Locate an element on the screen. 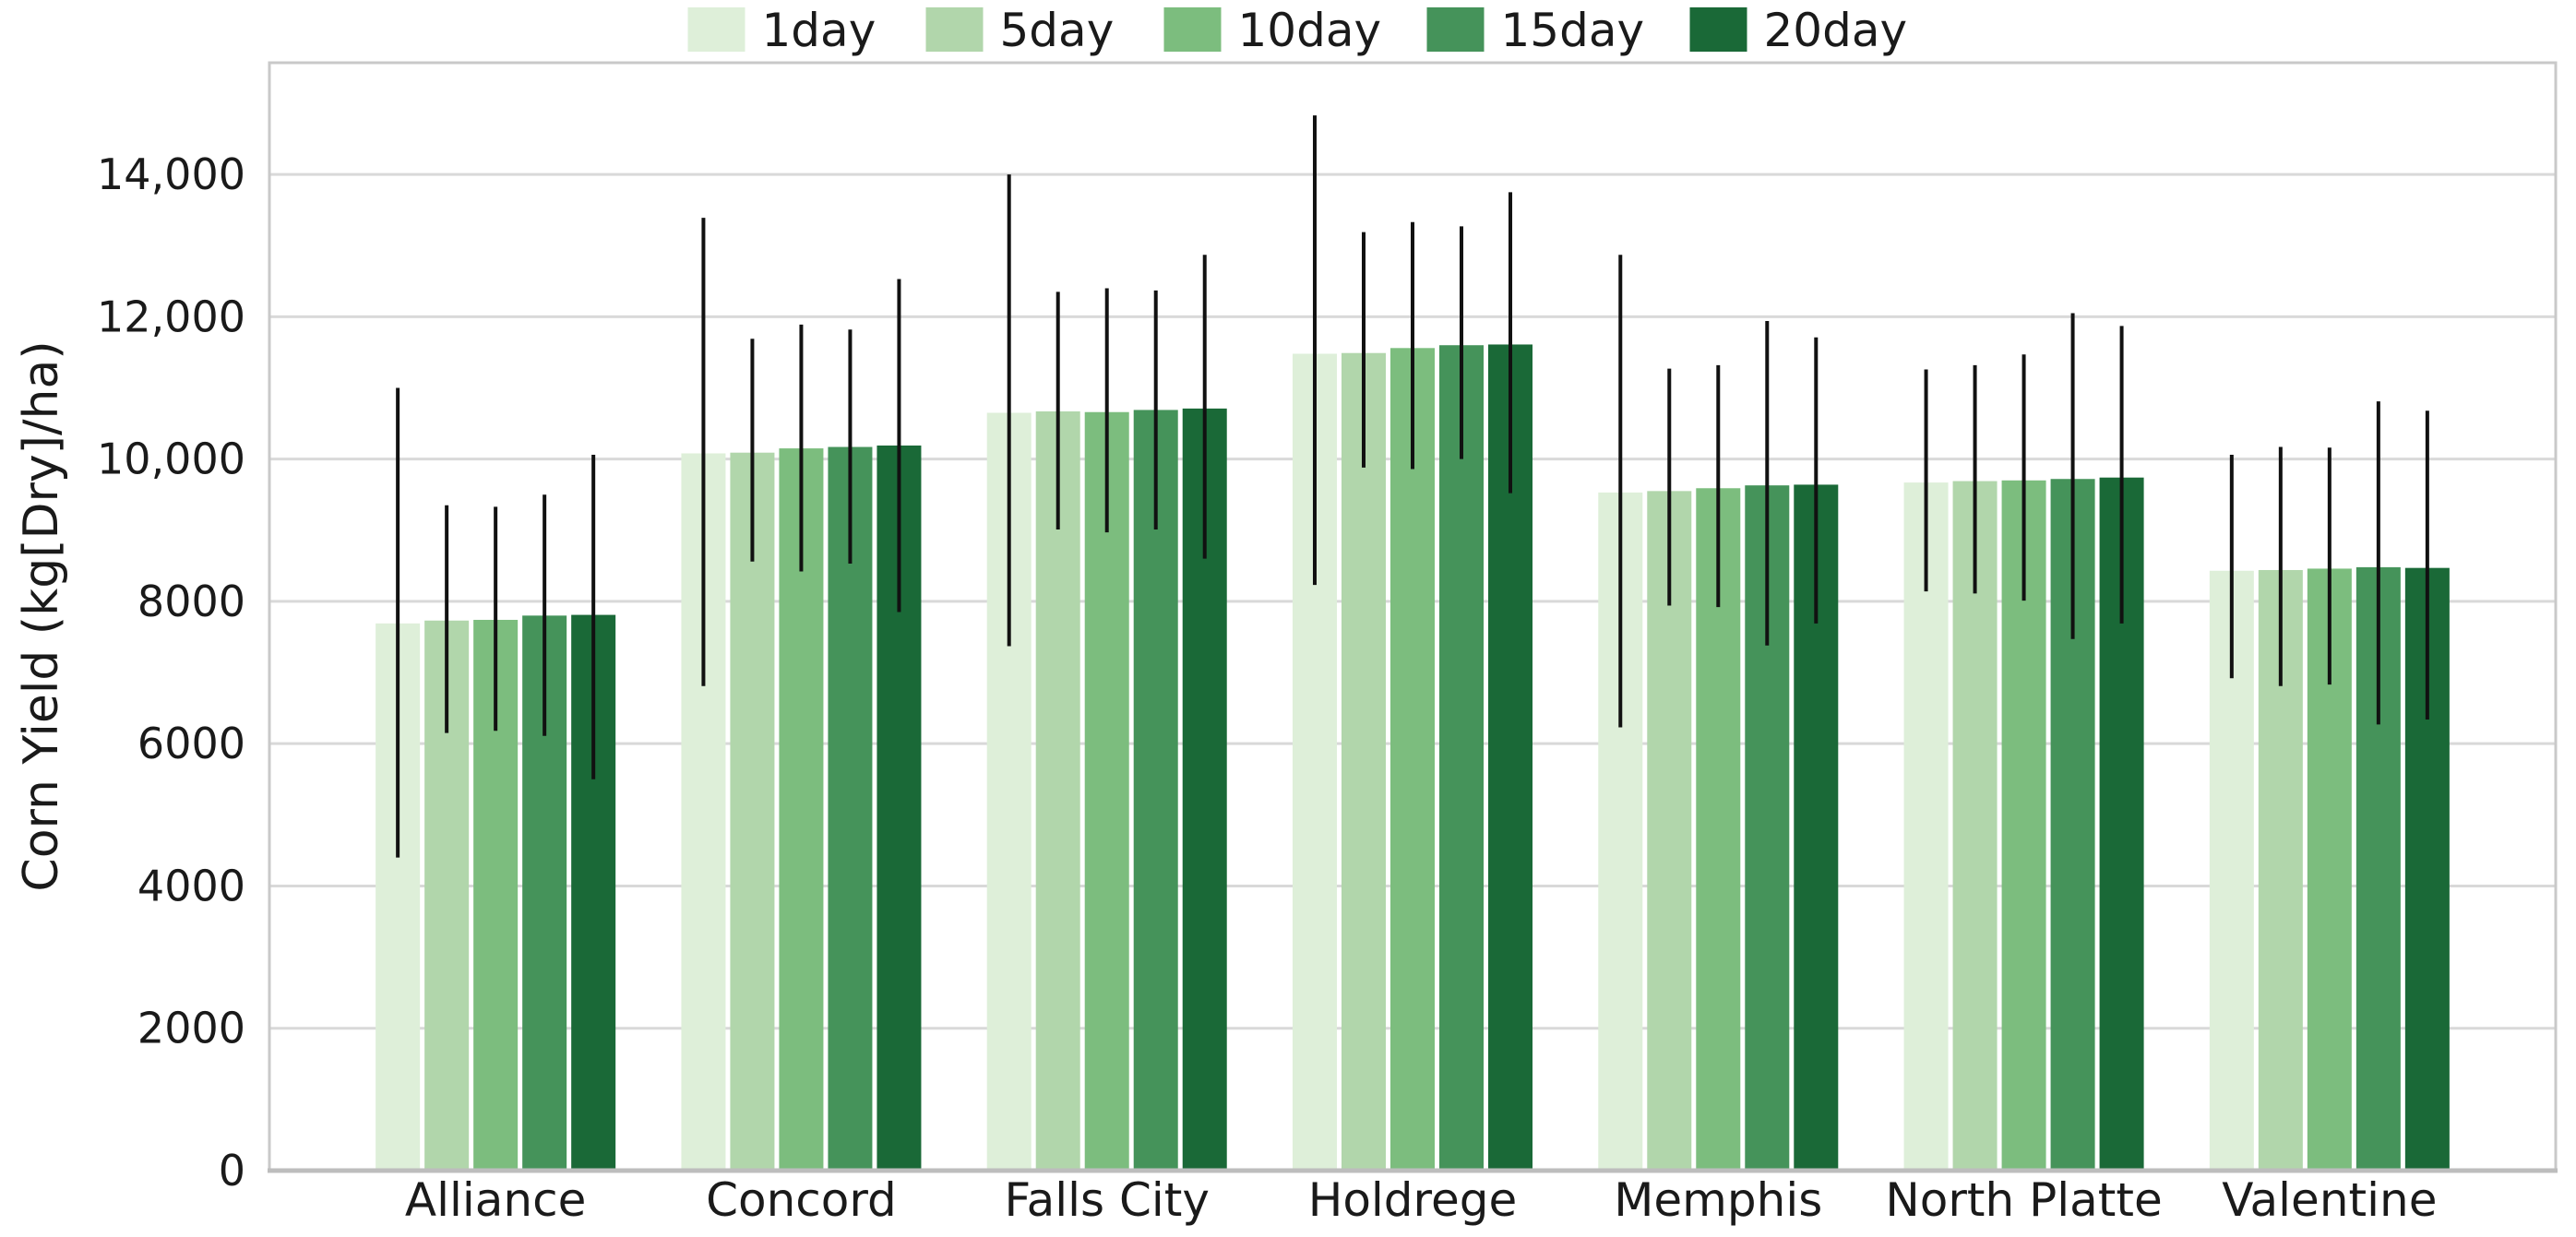 The image size is (2576, 1237). x-tick-label: Concord is located at coordinates (801, 1200).